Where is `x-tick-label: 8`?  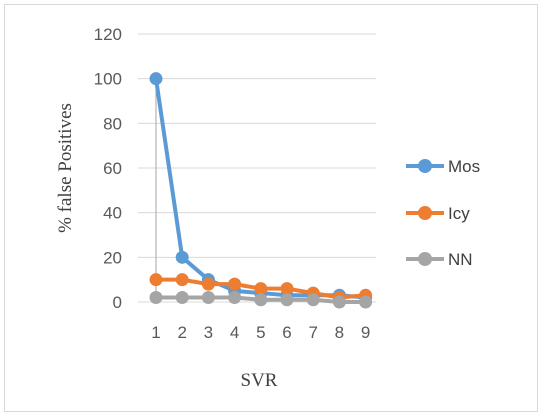
x-tick-label: 8 is located at coordinates (339, 332).